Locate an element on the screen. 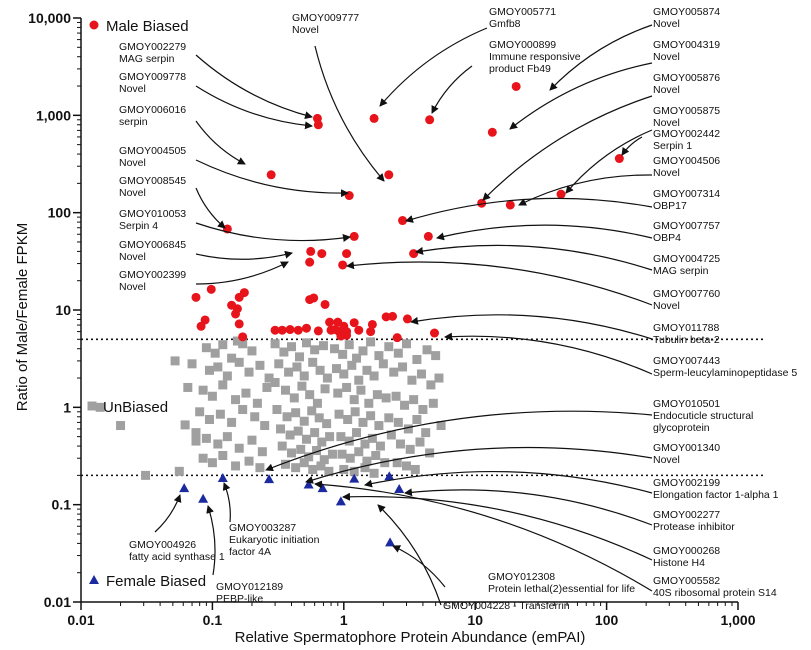 The width and height of the screenshot is (811, 650). annotation-line: Gmfb8 is located at coordinates (505, 24).